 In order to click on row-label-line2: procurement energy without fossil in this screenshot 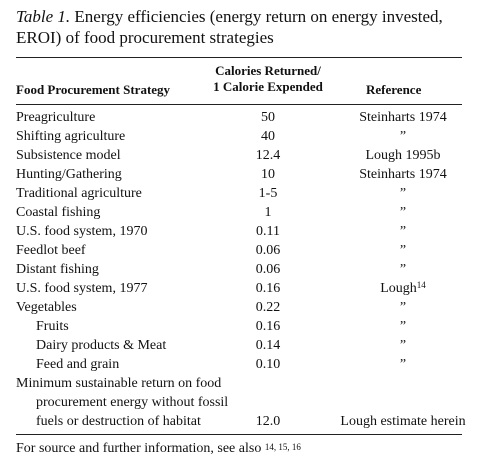, I will do `click(132, 402)`.